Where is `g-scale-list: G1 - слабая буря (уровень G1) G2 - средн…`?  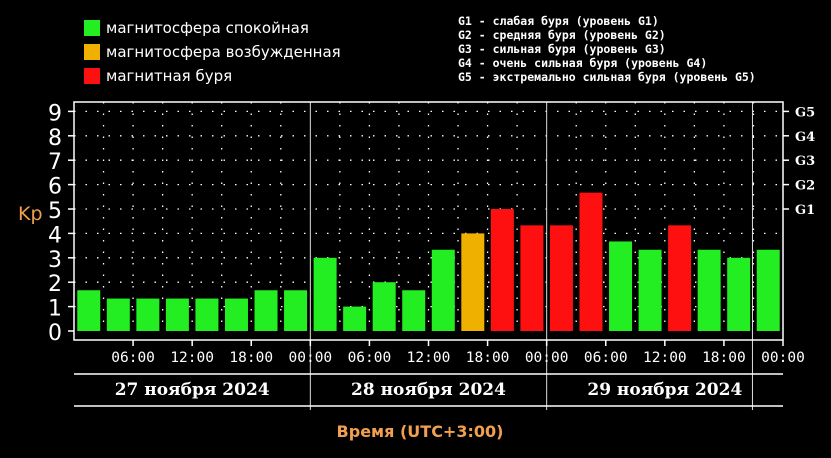 g-scale-list: G1 - слабая буря (уровень G1) G2 - средн… is located at coordinates (607, 49).